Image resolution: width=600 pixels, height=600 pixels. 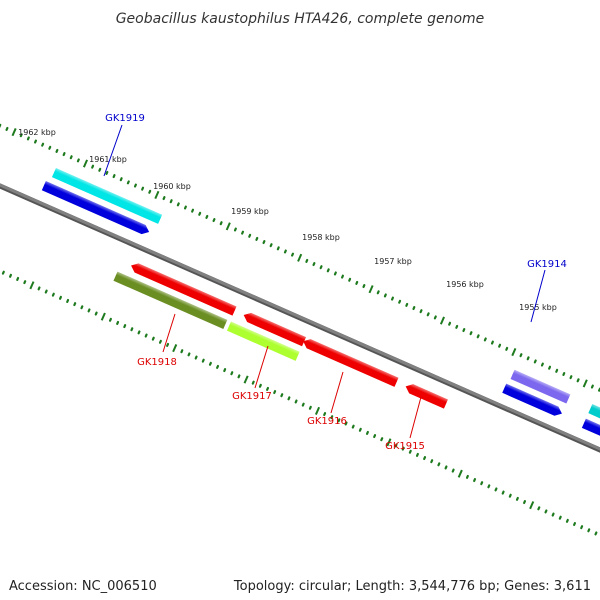 What do you see at coordinates (538, 307) in the screenshot?
I see `scale-label: 1955 kbp` at bounding box center [538, 307].